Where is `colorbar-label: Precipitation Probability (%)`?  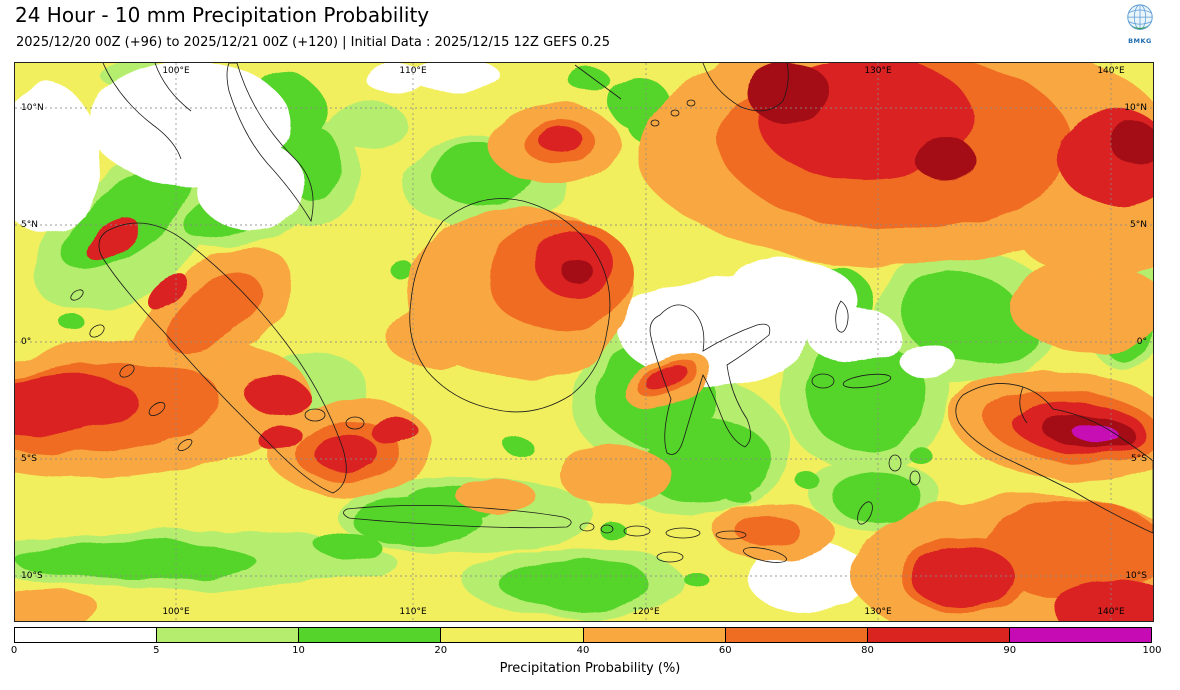
colorbar-label: Precipitation Probability (%) is located at coordinates (590, 668).